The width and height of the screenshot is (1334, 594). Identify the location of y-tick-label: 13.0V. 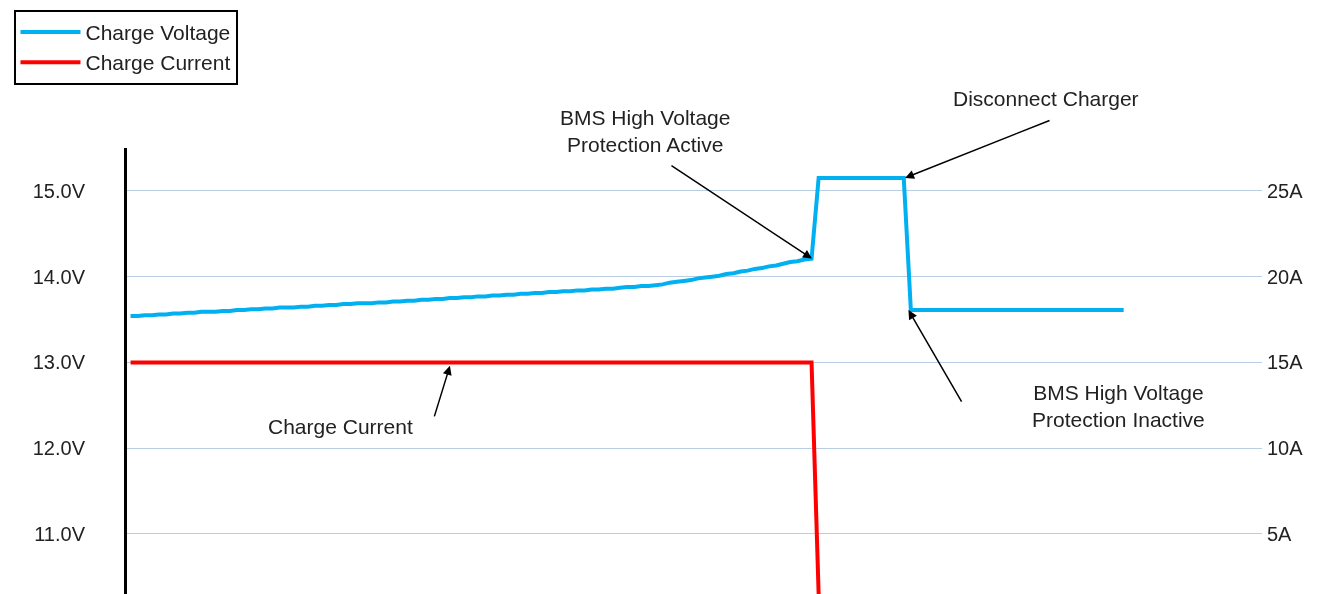
(59, 362).